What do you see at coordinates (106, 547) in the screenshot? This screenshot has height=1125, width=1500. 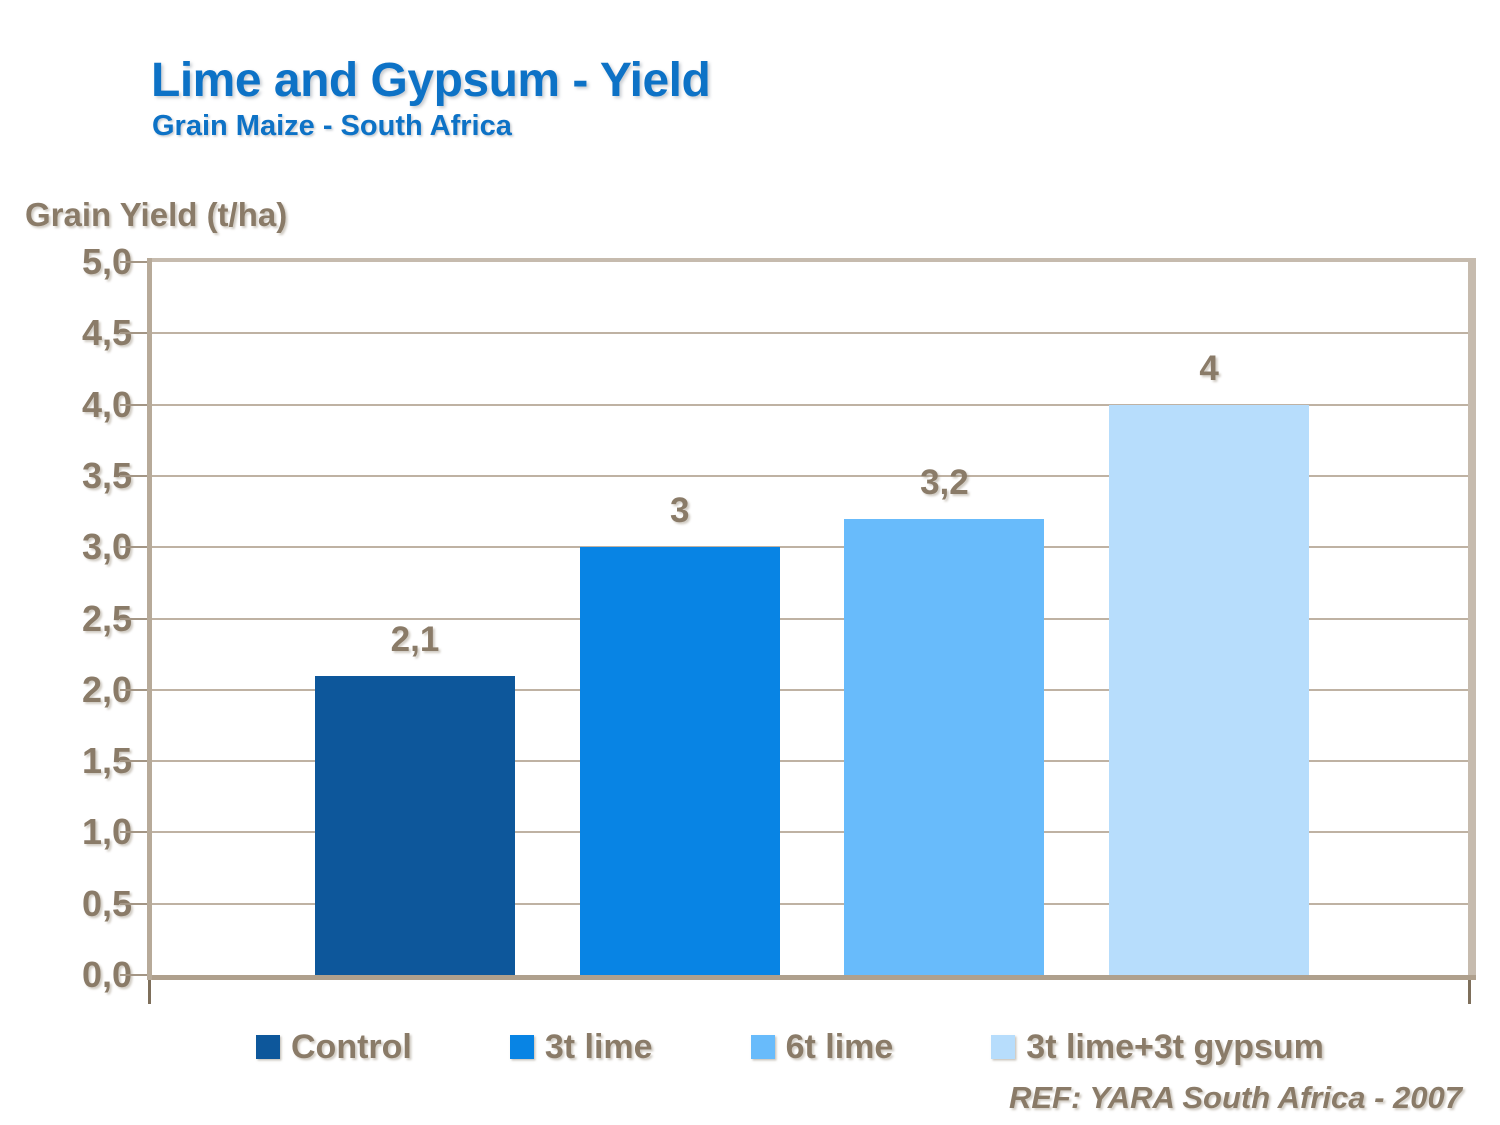 I see `y-tick-label: 3,0` at bounding box center [106, 547].